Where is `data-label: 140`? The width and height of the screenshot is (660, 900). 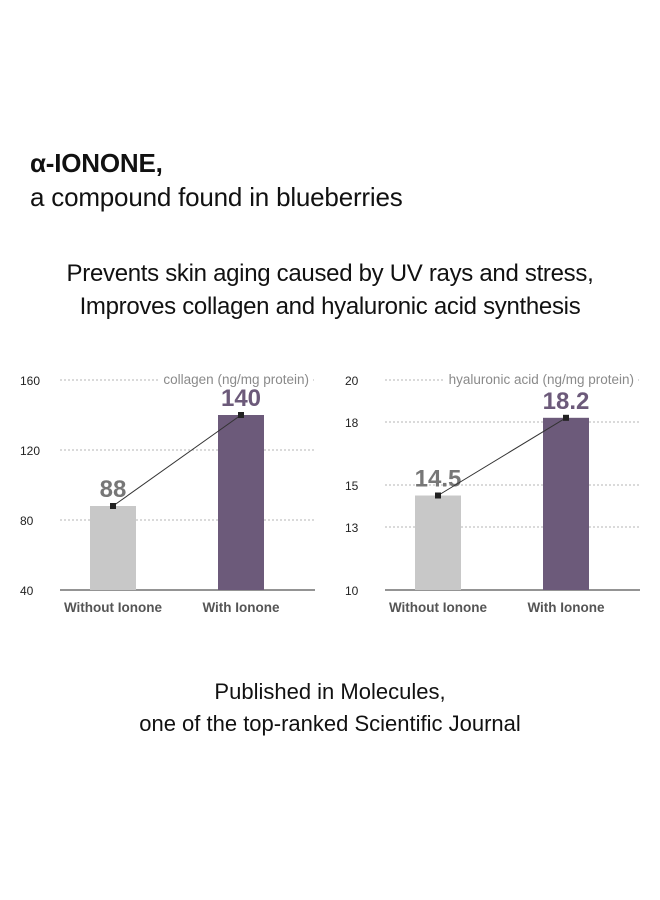 data-label: 140 is located at coordinates (241, 398).